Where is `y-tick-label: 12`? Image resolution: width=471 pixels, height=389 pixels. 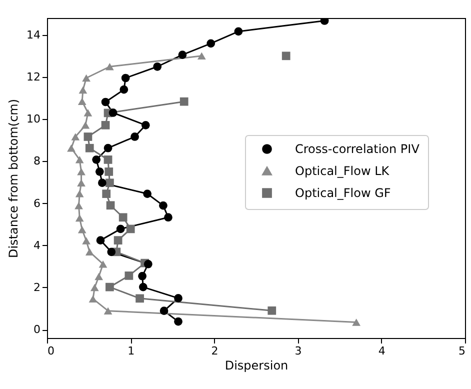
y-tick-label: 12 is located at coordinates (33, 77).